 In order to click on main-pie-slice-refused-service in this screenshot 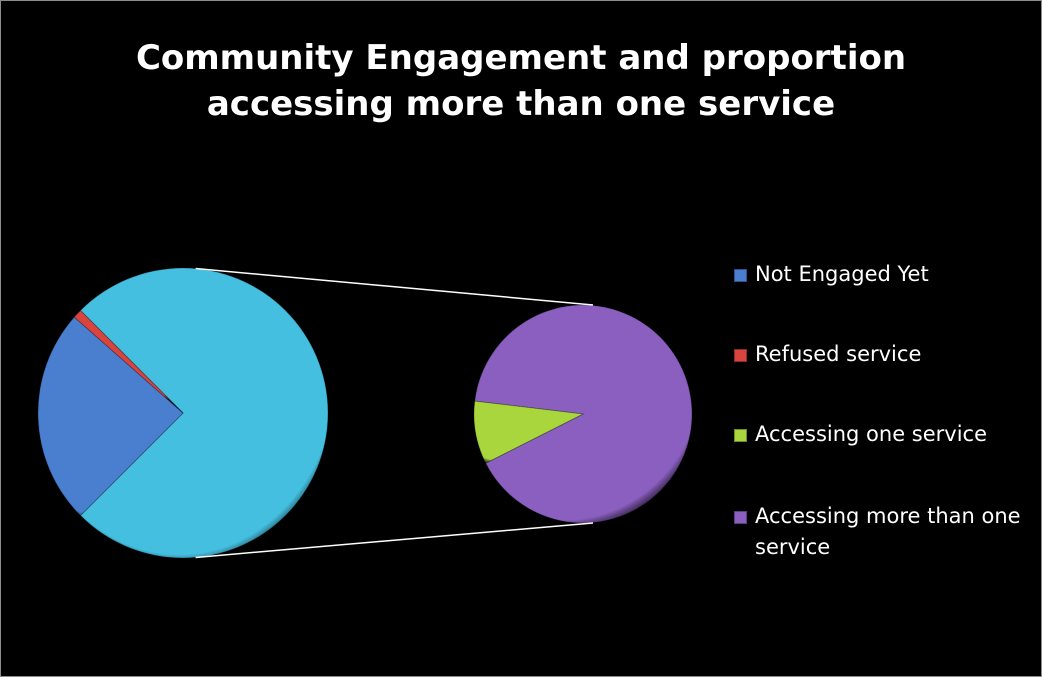, I will do `click(128, 361)`.